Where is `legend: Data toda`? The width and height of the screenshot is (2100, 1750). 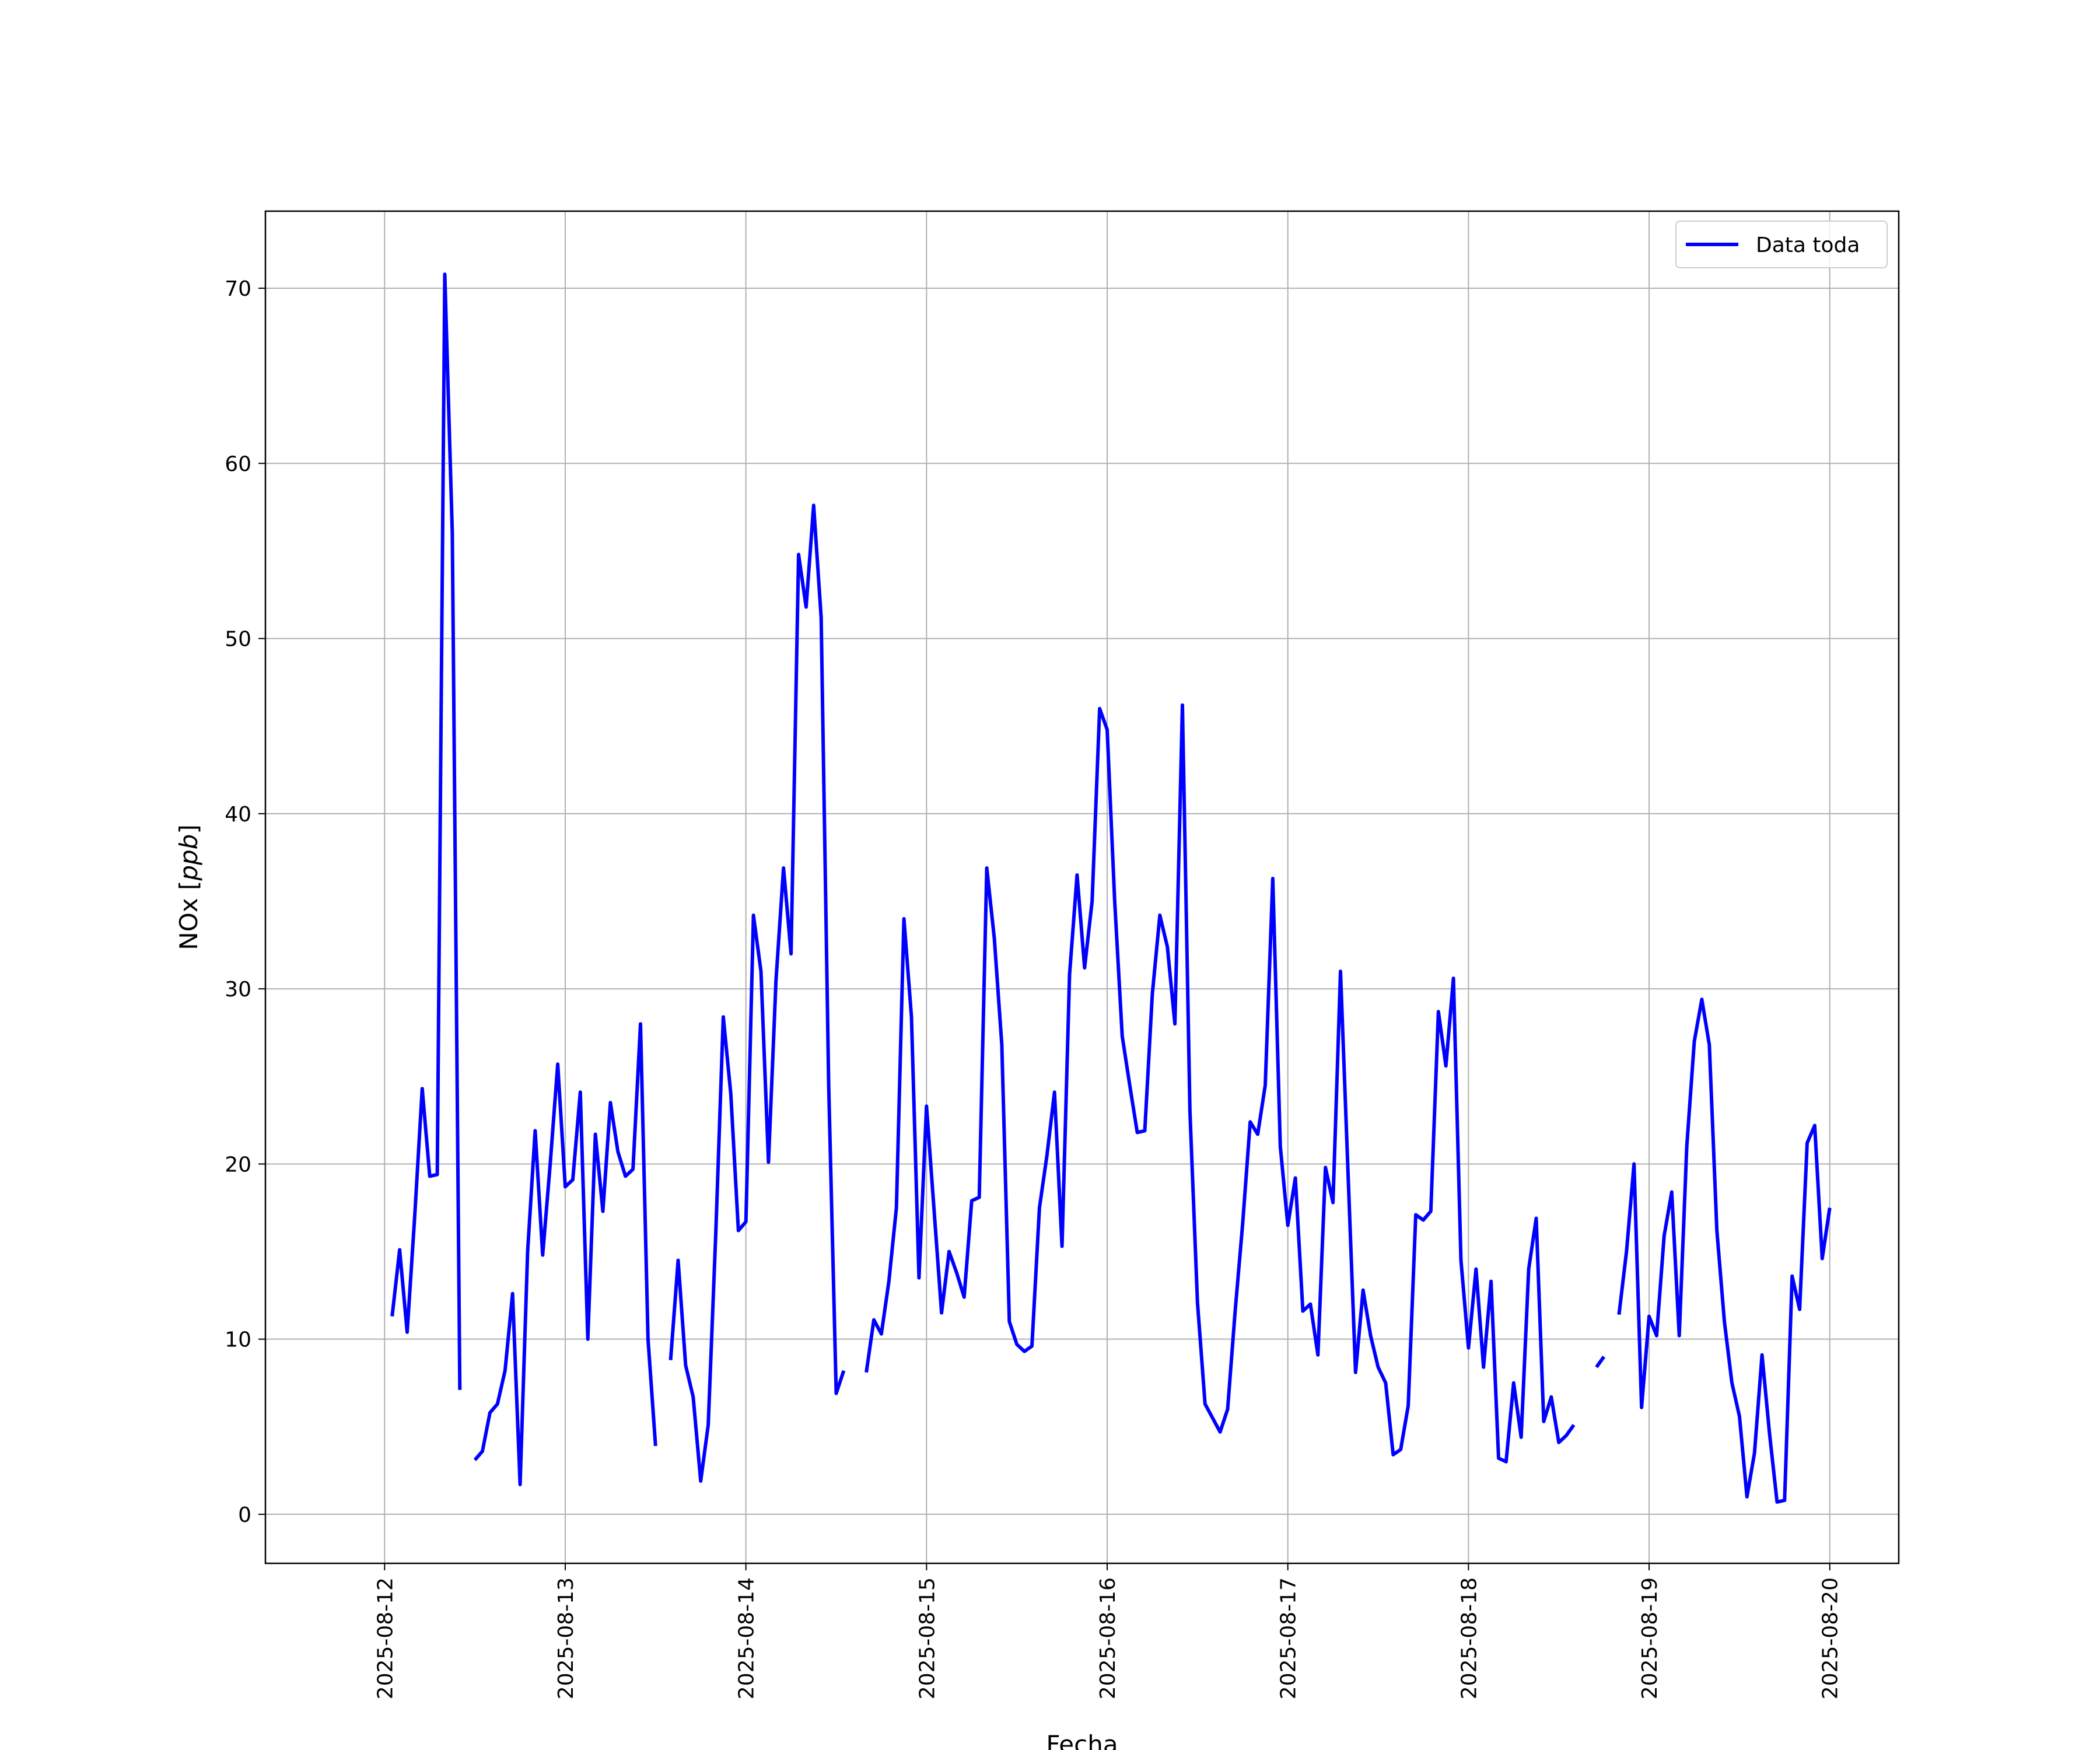 legend: Data toda is located at coordinates (1781, 244).